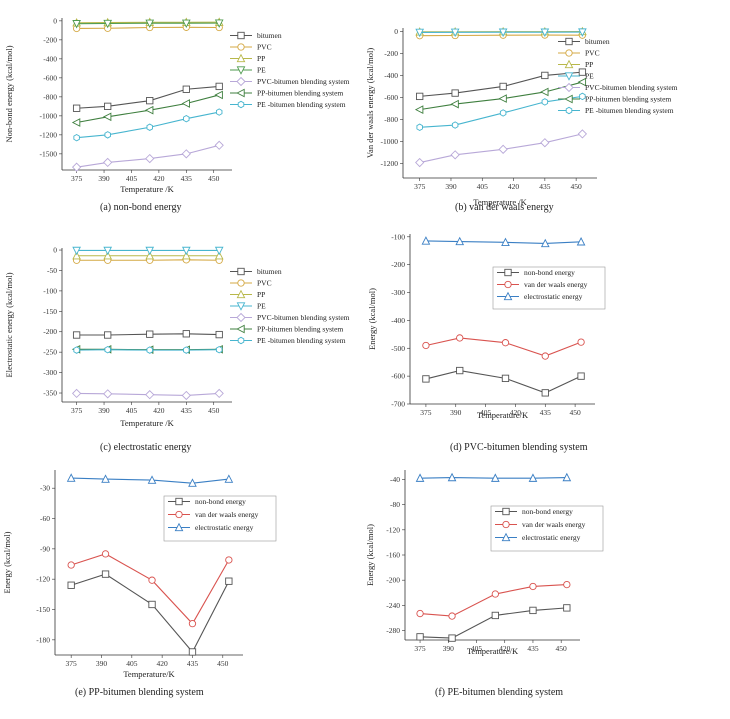  I want to click on y-tick-label: -40, so click(395, 479).